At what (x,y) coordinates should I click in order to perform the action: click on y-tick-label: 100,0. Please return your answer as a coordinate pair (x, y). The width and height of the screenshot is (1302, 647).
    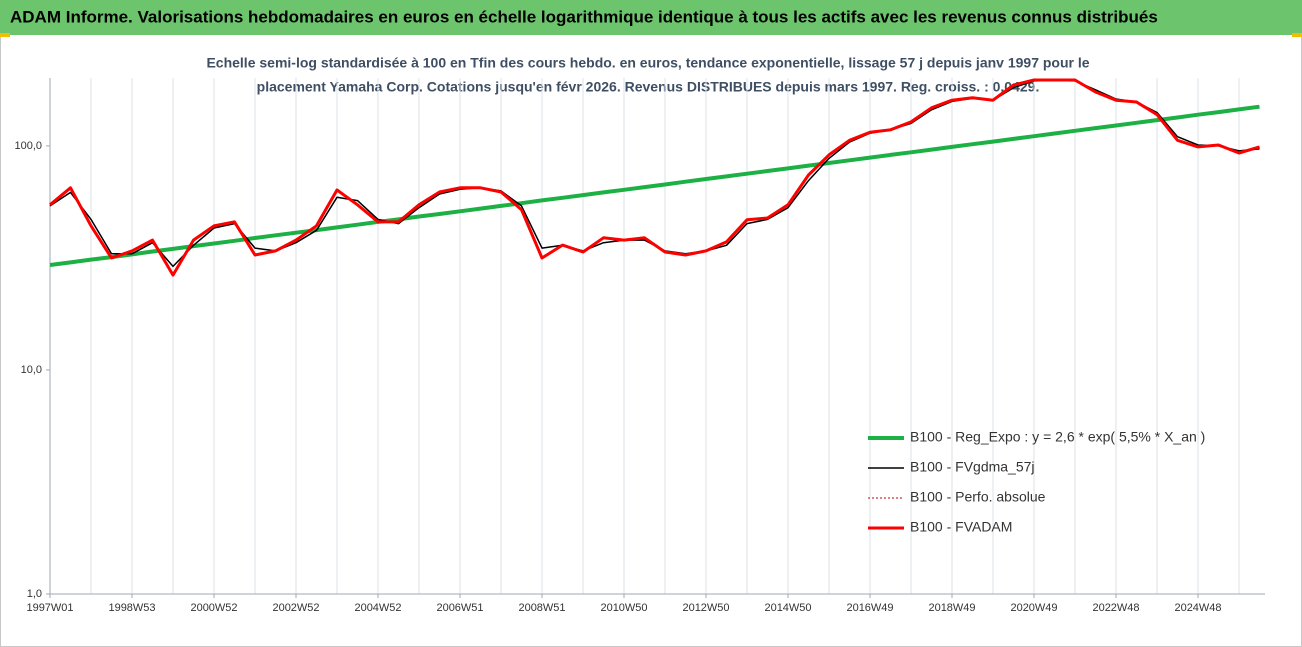
    Looking at the image, I should click on (28, 146).